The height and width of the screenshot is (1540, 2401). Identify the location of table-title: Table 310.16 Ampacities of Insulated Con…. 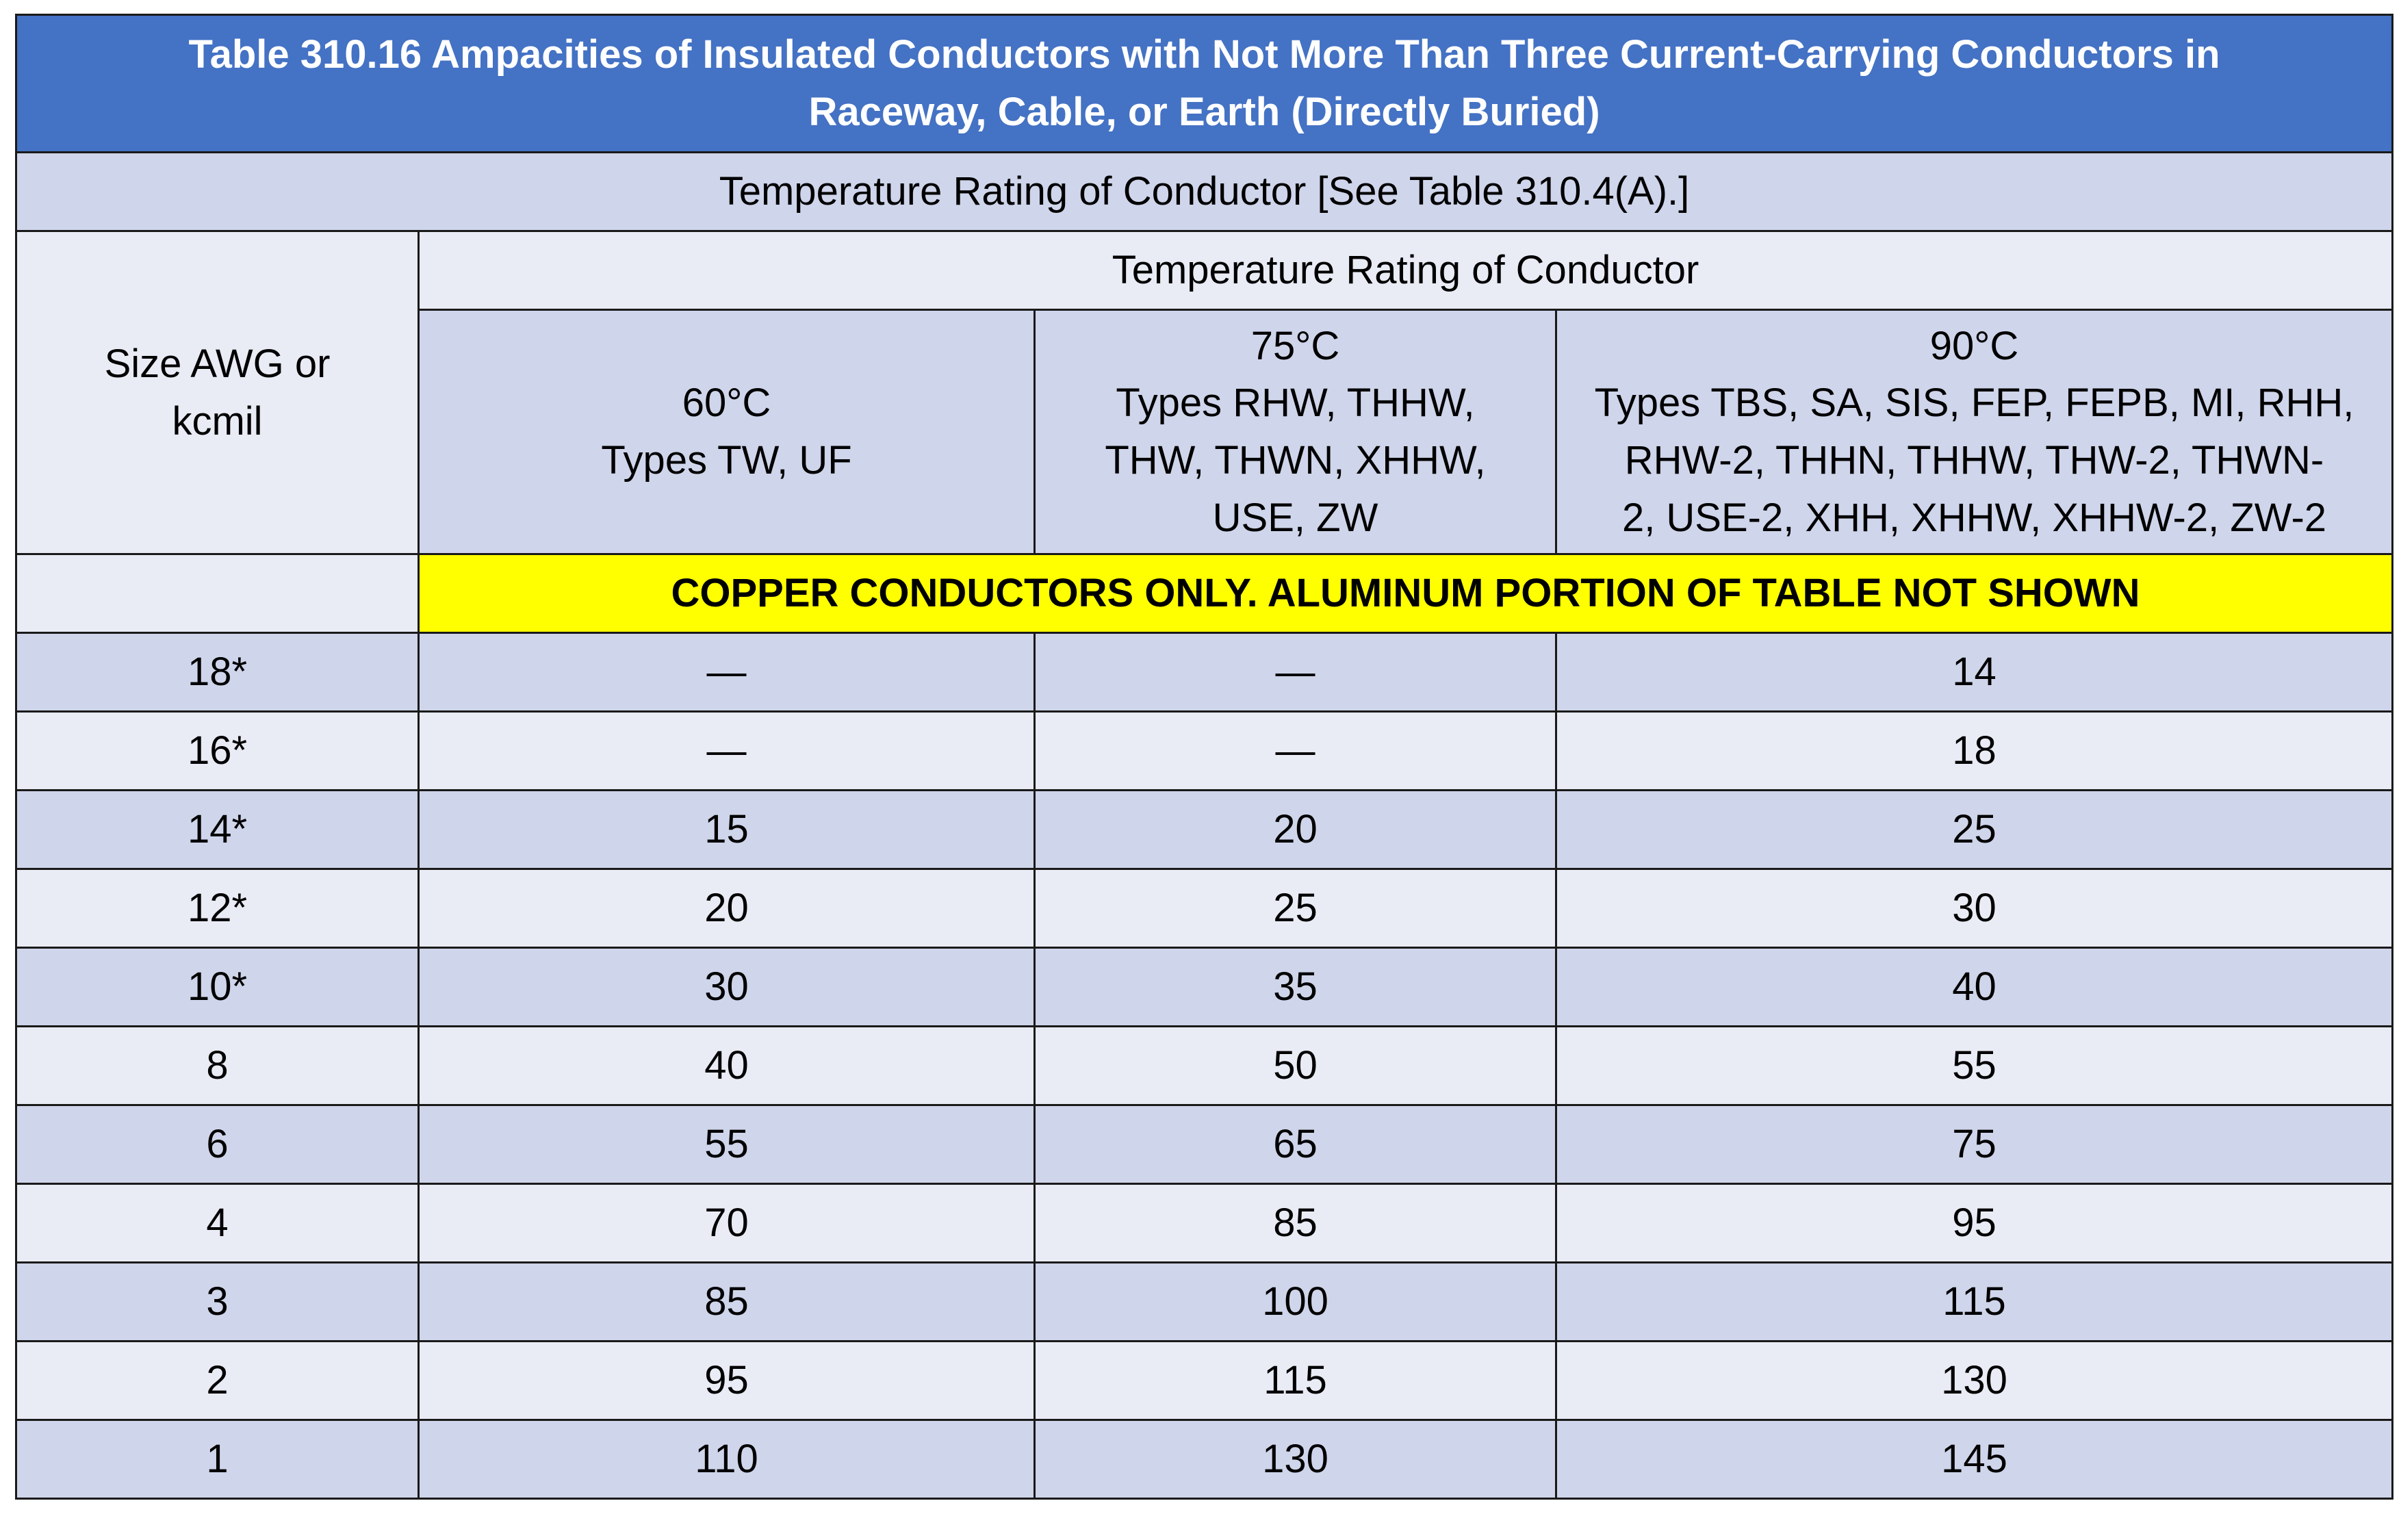
(1204, 83).